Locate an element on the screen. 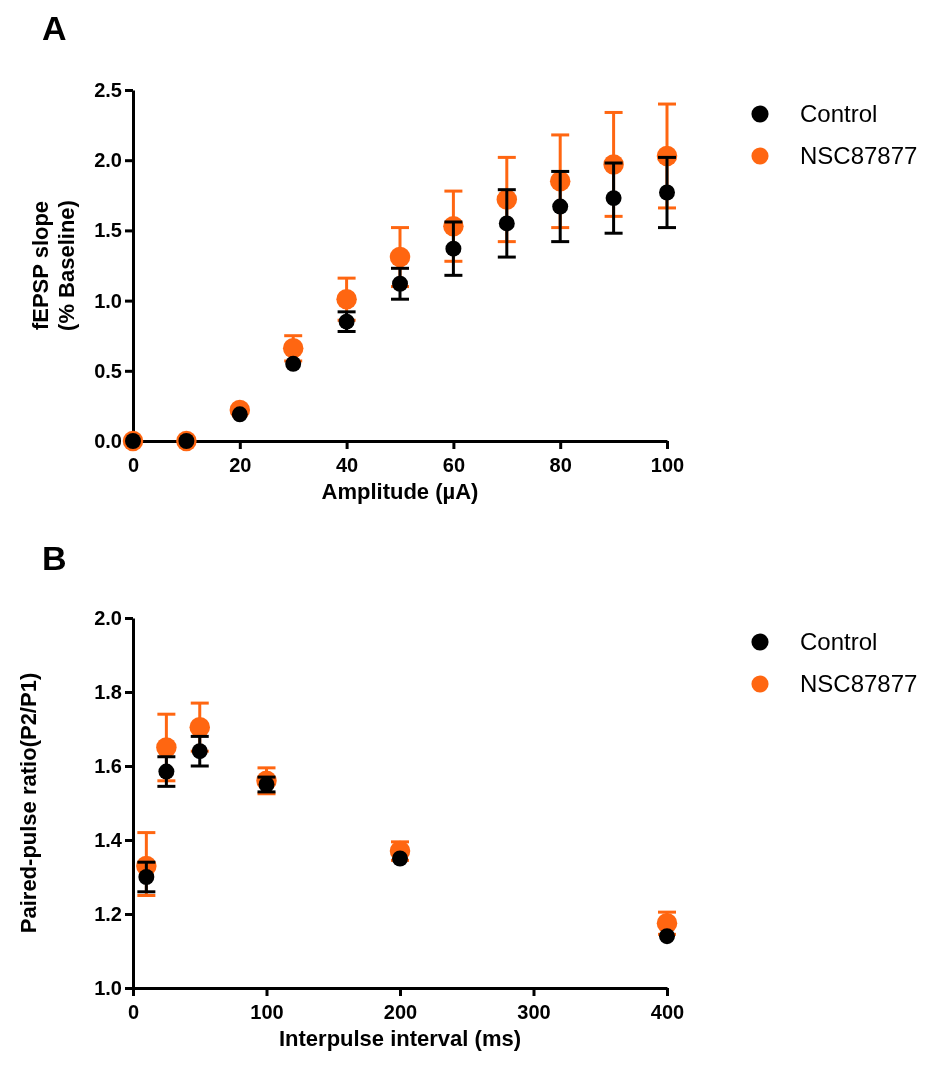 The height and width of the screenshot is (1070, 943). x-tick-label: 60 is located at coordinates (454, 465).